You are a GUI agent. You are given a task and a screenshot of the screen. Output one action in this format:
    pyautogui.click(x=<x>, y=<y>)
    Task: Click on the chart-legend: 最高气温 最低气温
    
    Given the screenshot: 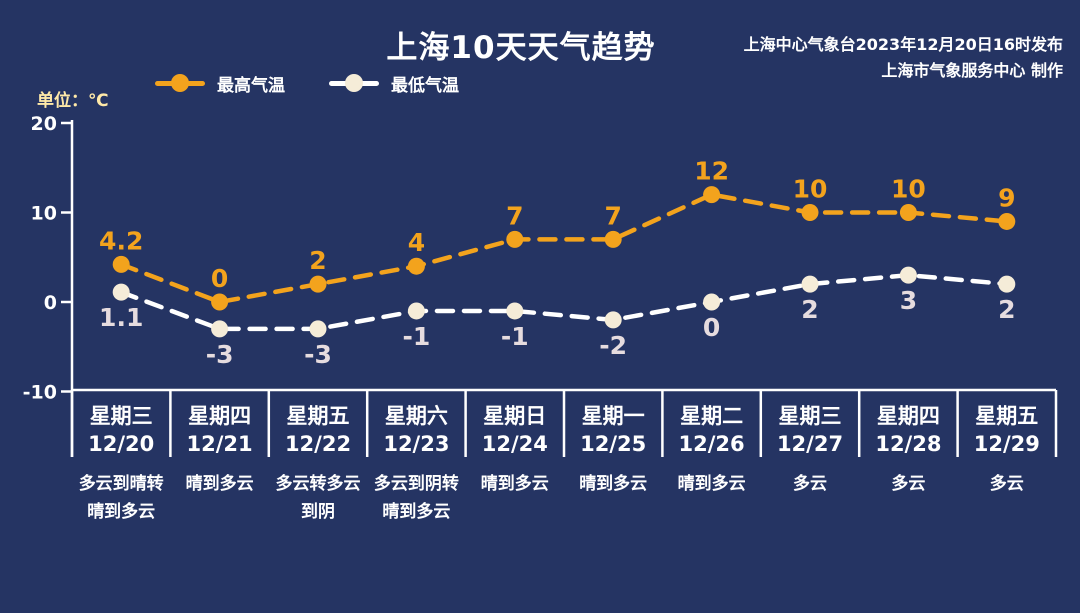 What is the action you would take?
    pyautogui.click(x=323, y=84)
    